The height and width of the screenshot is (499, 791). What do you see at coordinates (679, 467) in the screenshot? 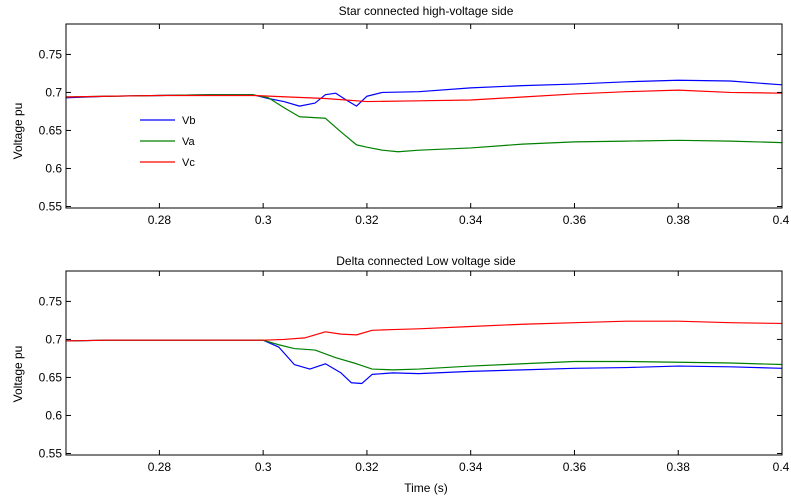
I see `bottom-xtick-label: 0.38` at bounding box center [679, 467].